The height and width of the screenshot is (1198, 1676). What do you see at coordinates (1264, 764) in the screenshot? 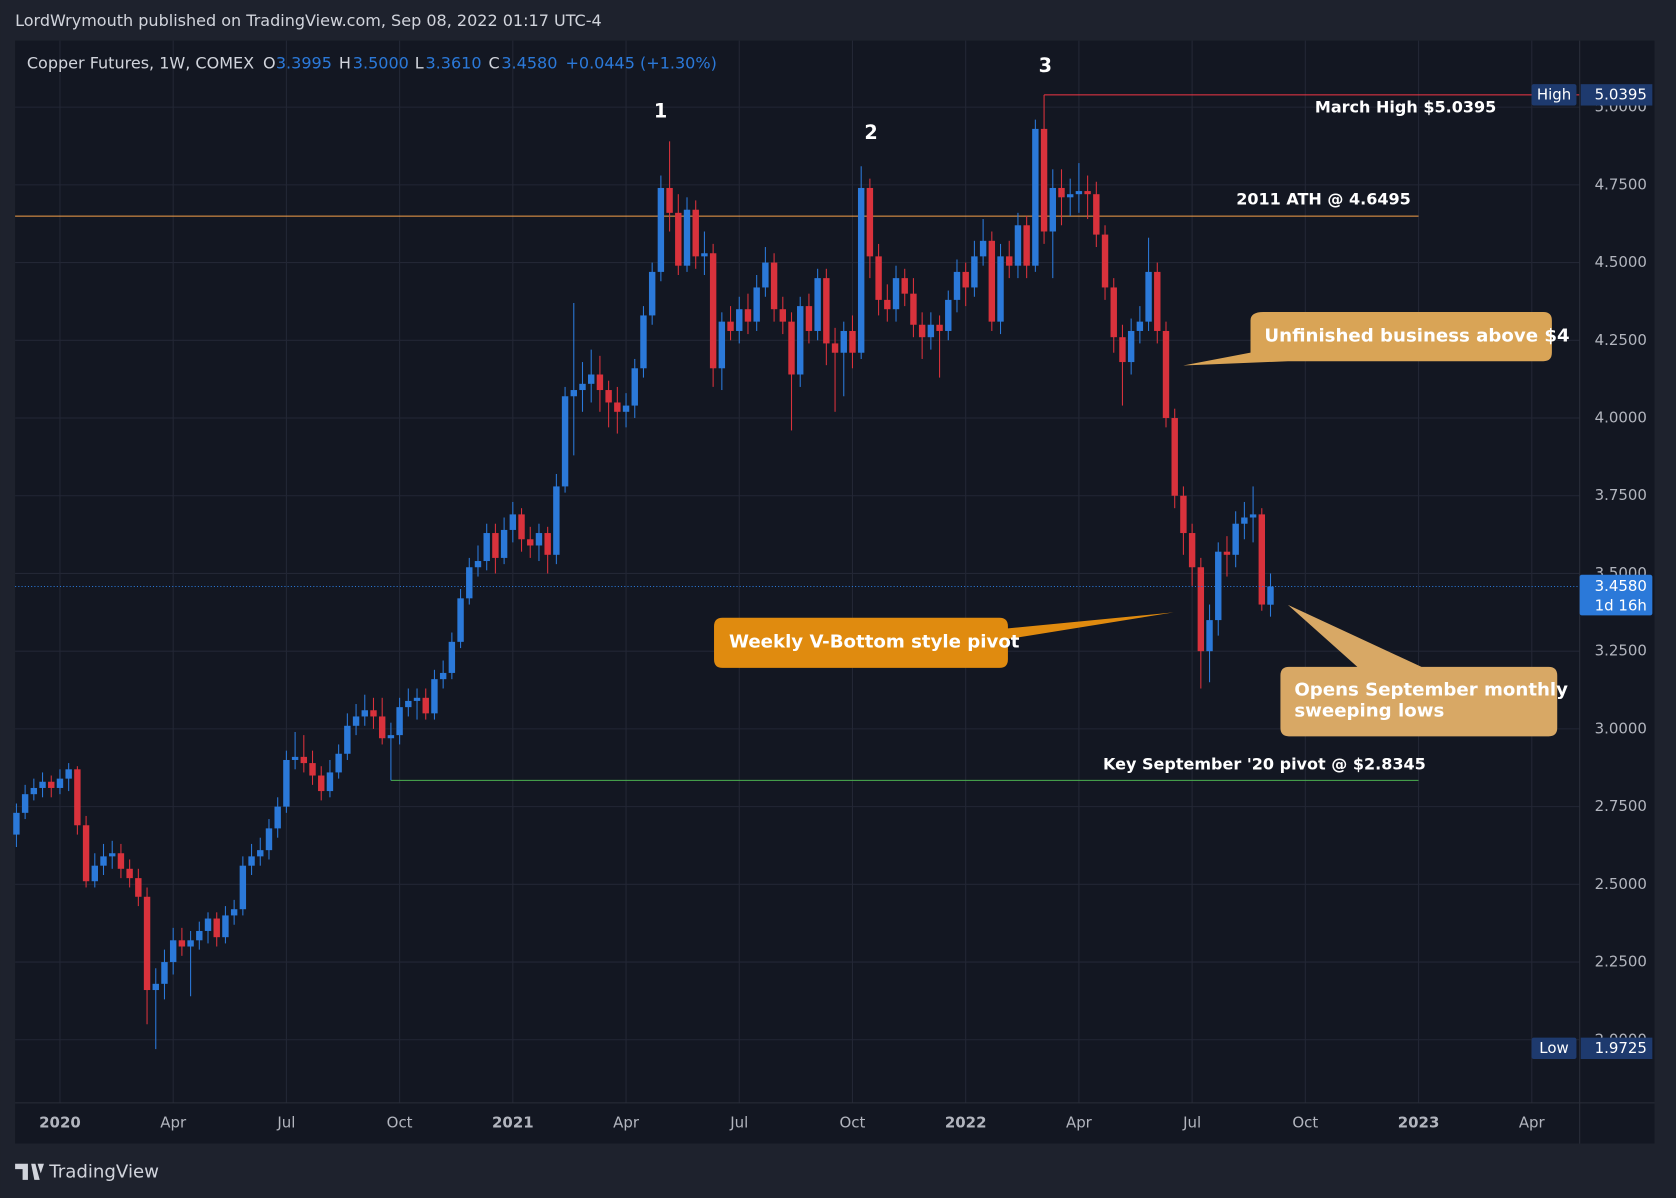
I see `reference-label: Key September '20 pivot @ $2.8345` at bounding box center [1264, 764].